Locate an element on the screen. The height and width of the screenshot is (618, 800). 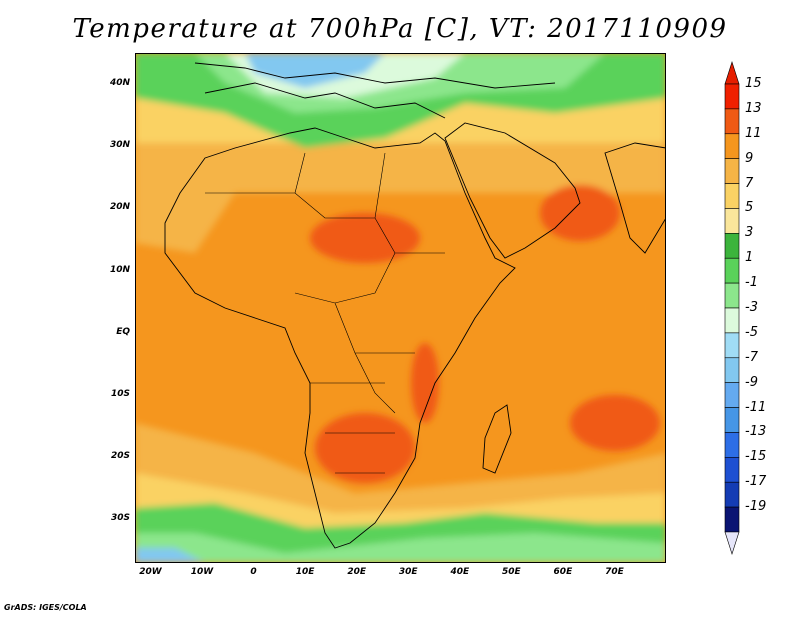
warm-core-indian-ocean is located at coordinates (615, 423).